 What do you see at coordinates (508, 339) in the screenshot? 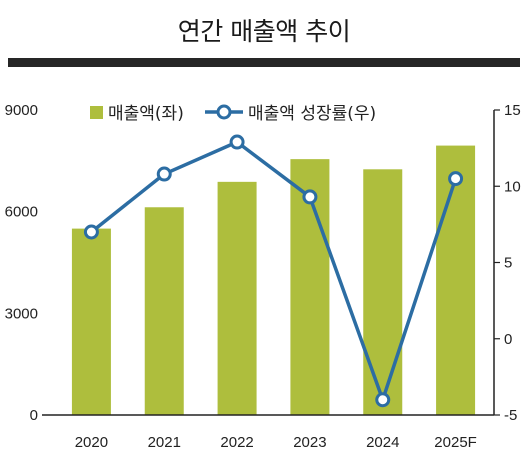
I see `right-tick-label: 0` at bounding box center [508, 339].